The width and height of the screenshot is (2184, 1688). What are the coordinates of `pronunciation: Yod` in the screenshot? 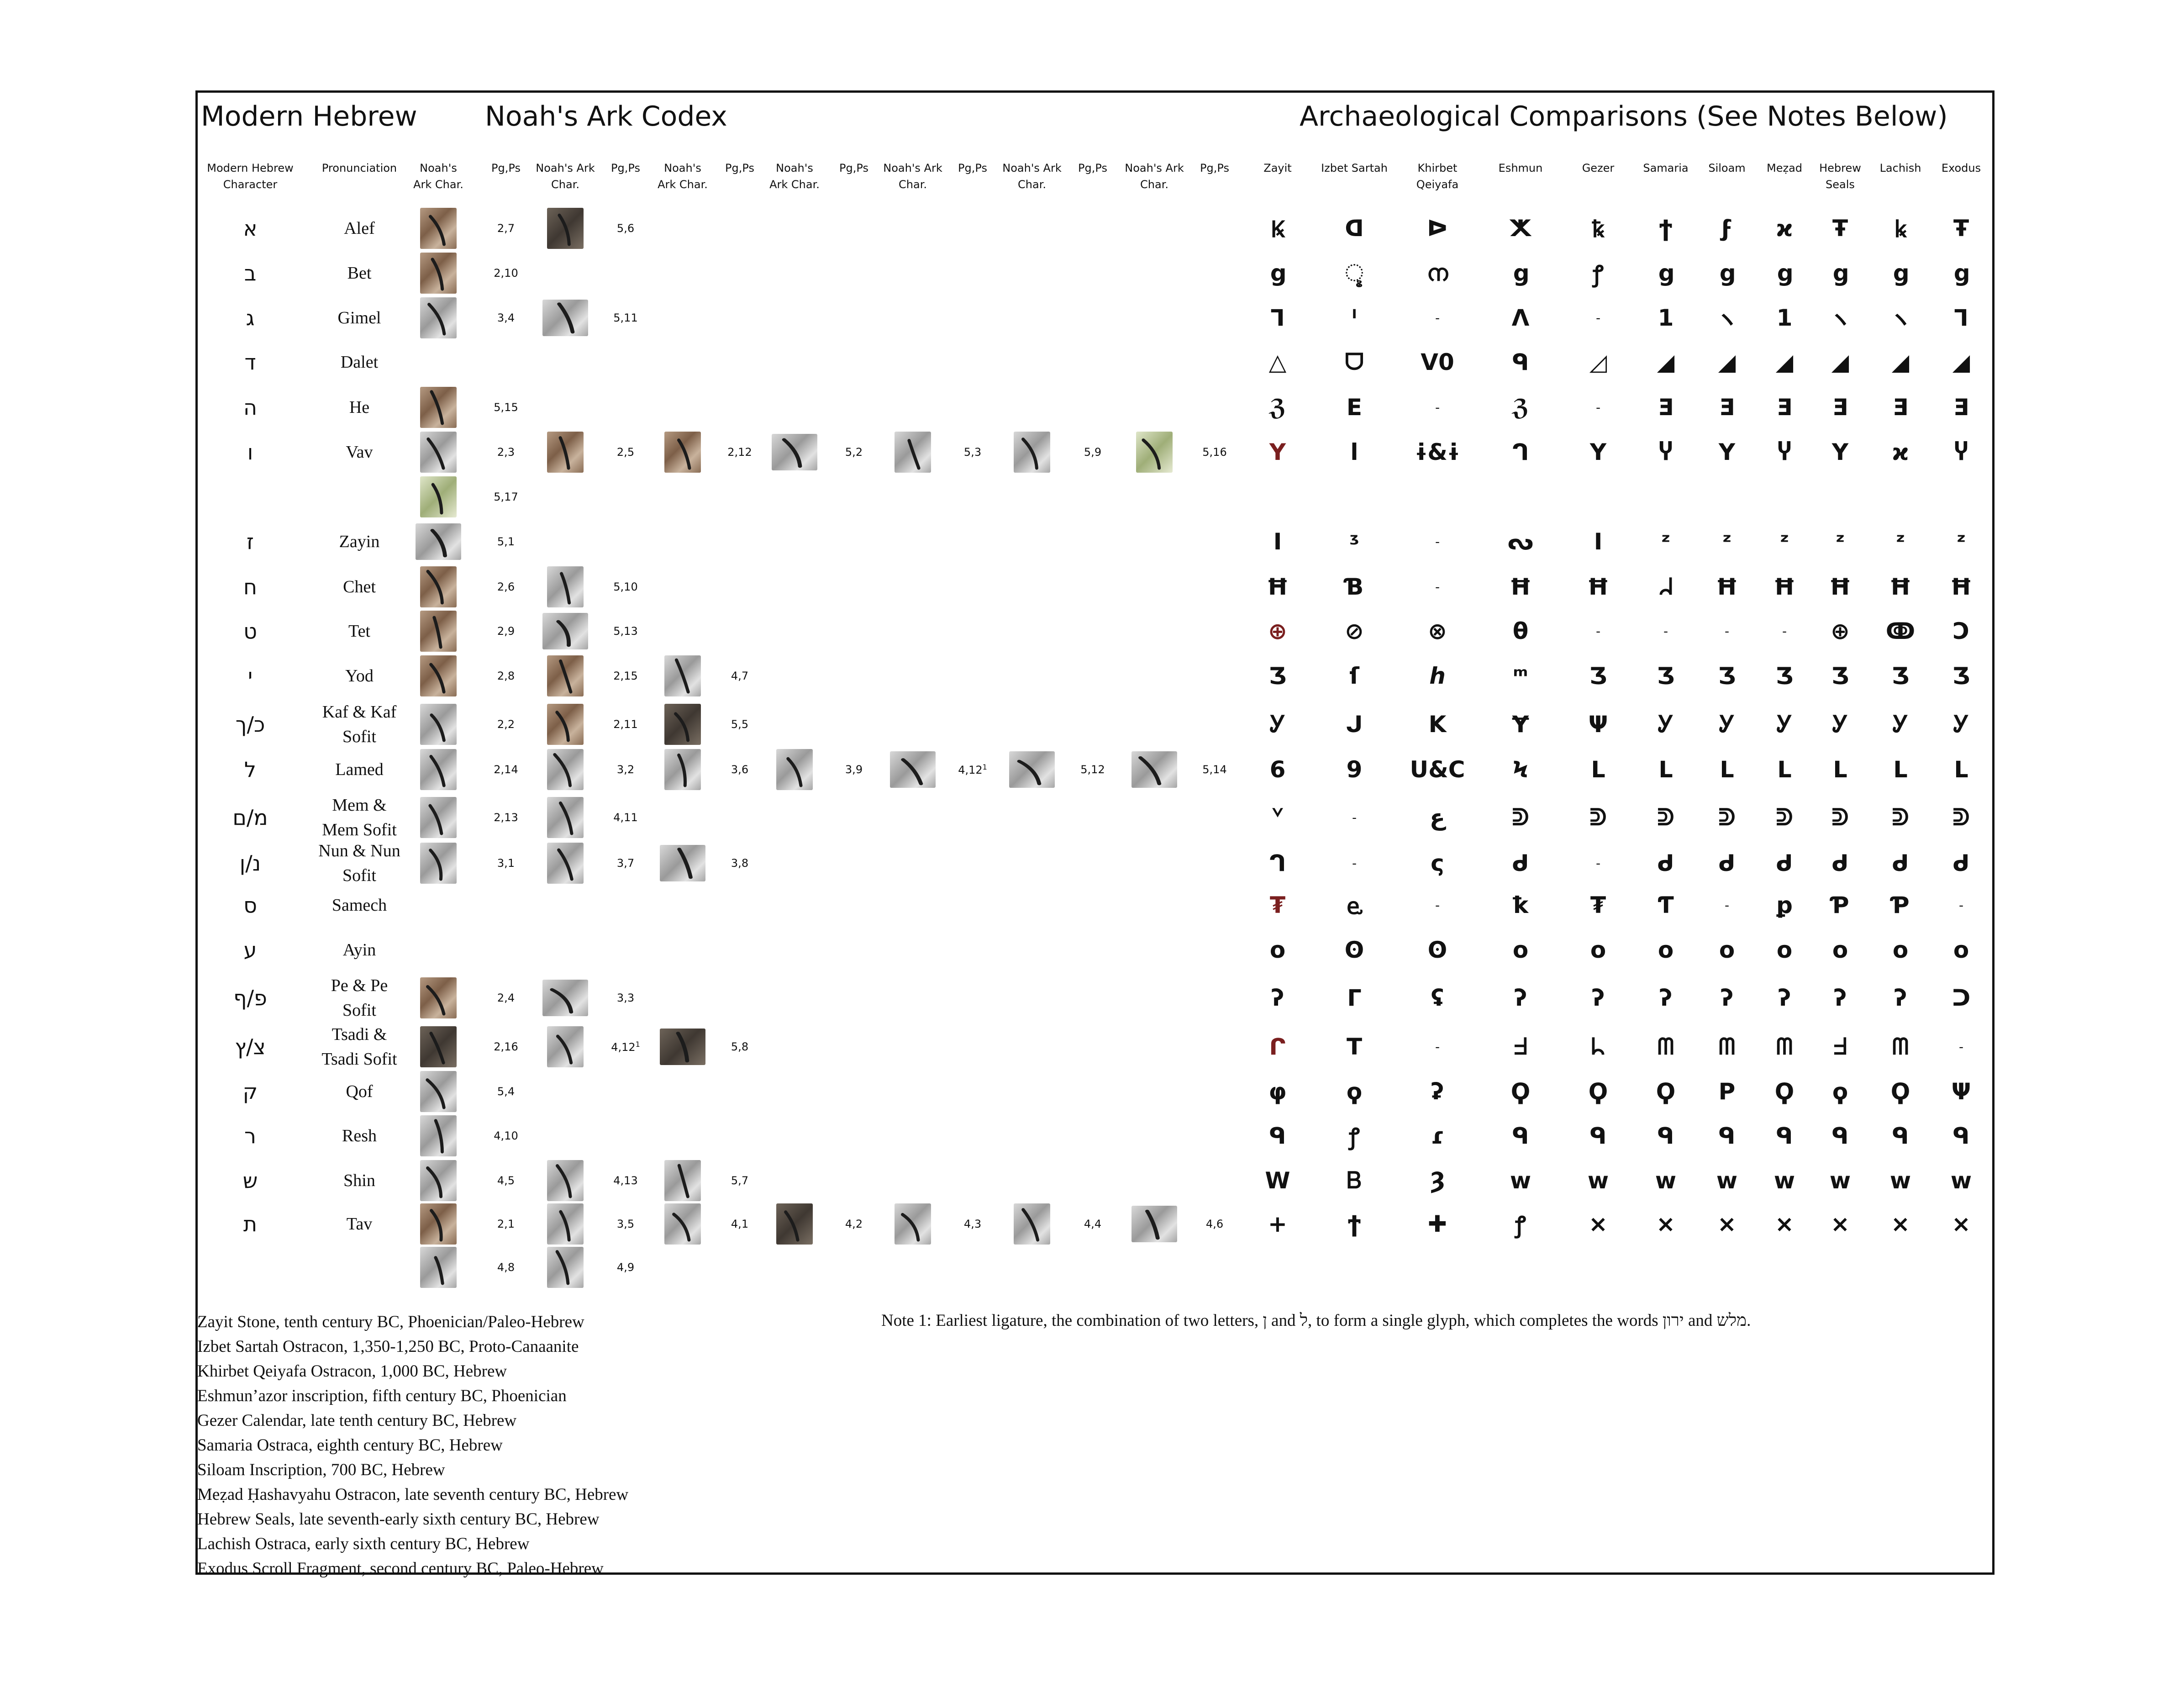 It's located at (360, 676).